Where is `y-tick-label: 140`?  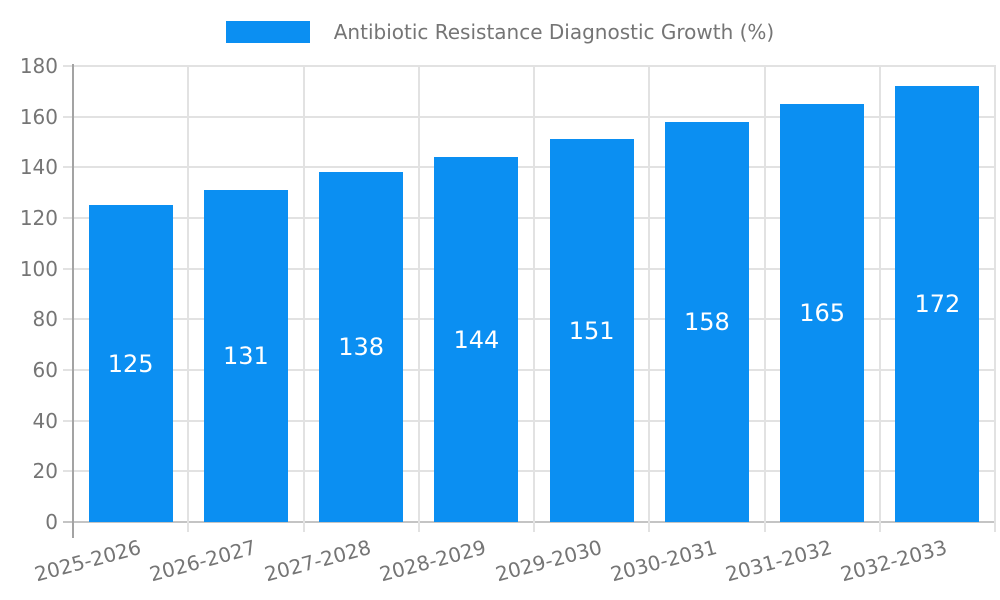
y-tick-label: 140 is located at coordinates (38, 167).